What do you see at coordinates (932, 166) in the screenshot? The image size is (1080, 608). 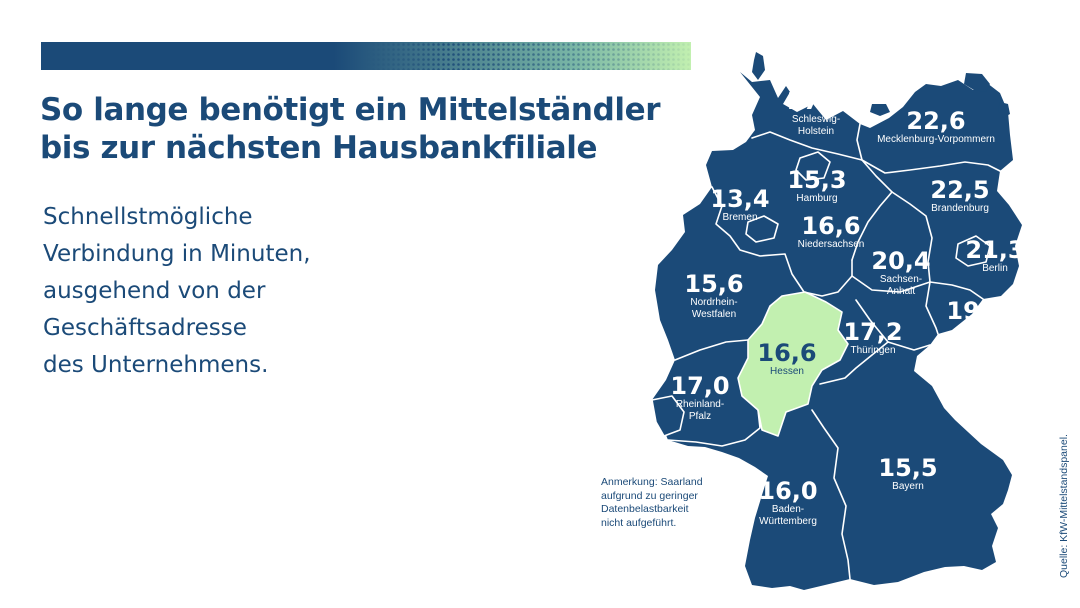 I see `border-mv-south` at bounding box center [932, 166].